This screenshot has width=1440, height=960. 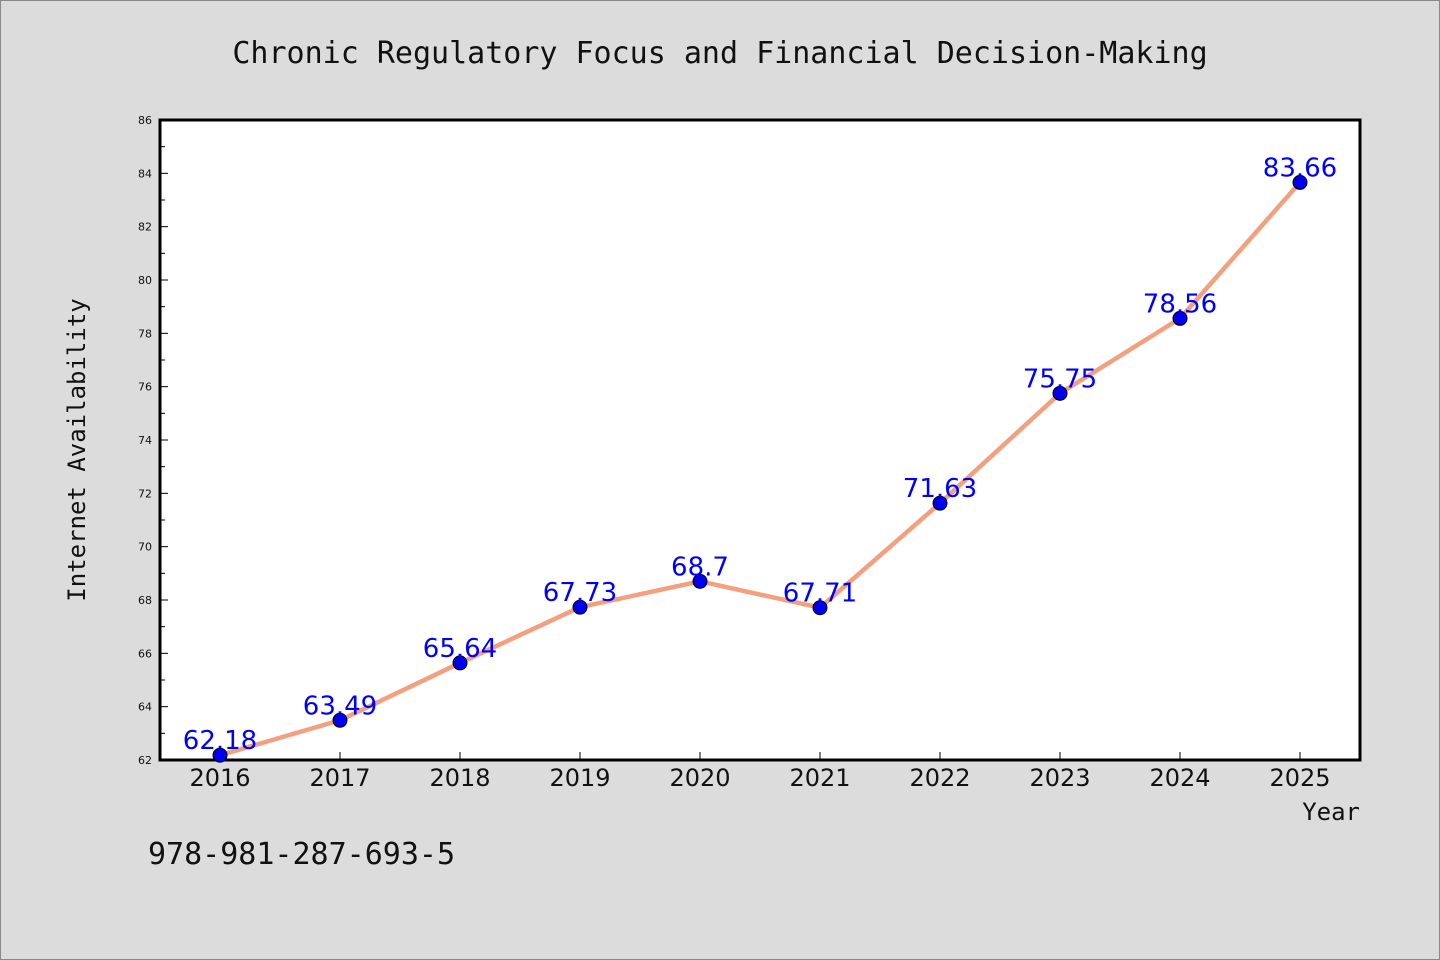 I want to click on data-label: 65.64, so click(x=460, y=649).